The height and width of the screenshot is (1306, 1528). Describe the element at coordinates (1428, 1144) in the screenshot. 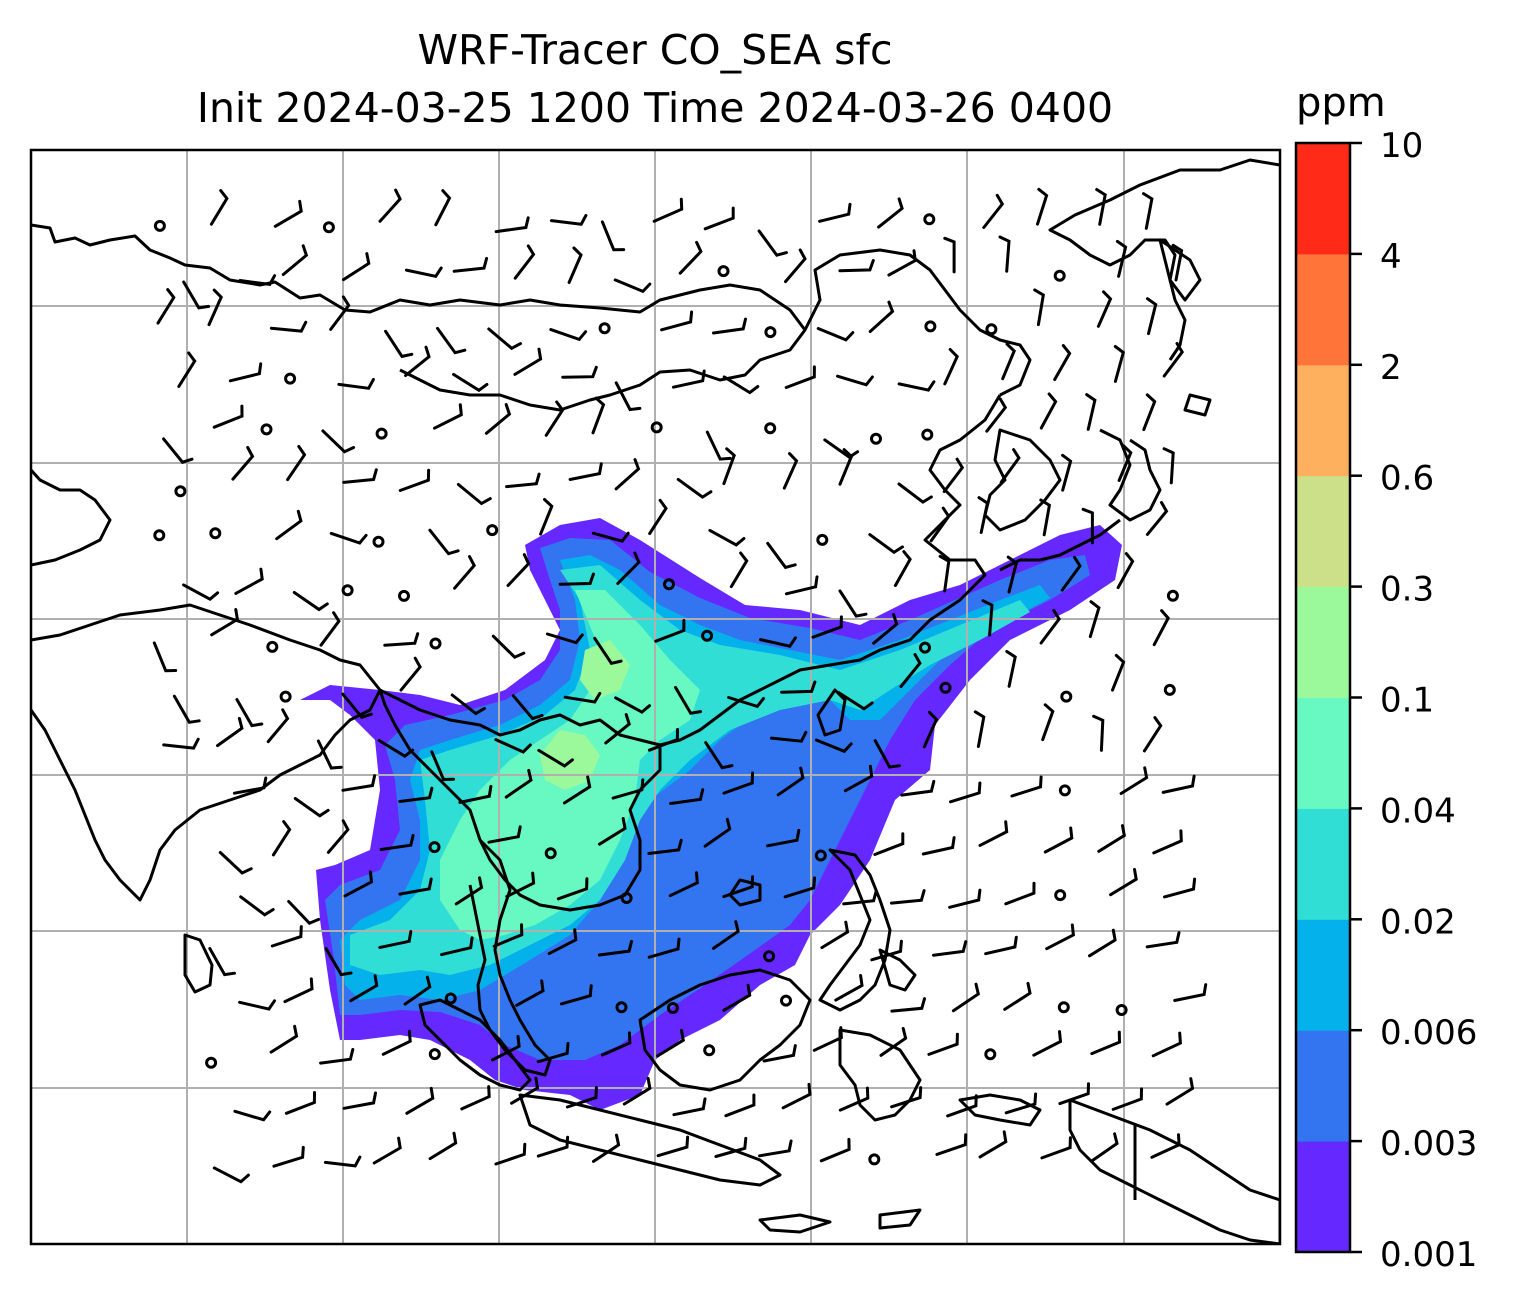

I see `colorbar-tick-label: 0.003` at that location.